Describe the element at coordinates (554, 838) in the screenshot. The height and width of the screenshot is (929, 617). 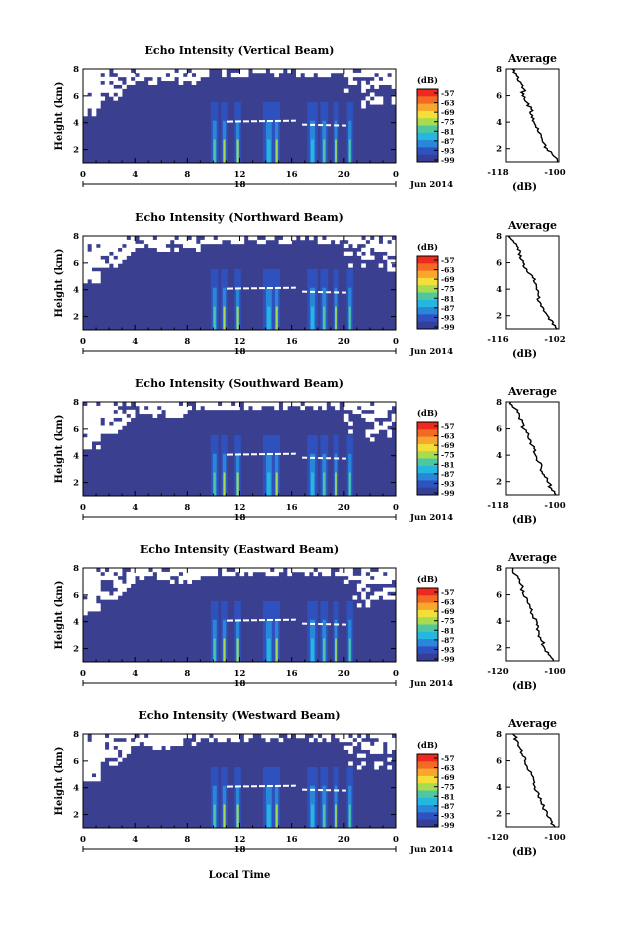
I see `profile-x-tick-label: -100` at that location.